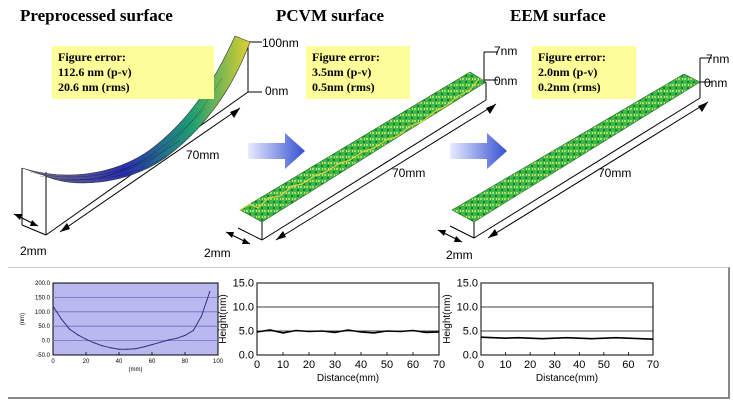  Describe the element at coordinates (95, 72) in the screenshot. I see `error-pv: 112.6 nm (p-v)` at that location.